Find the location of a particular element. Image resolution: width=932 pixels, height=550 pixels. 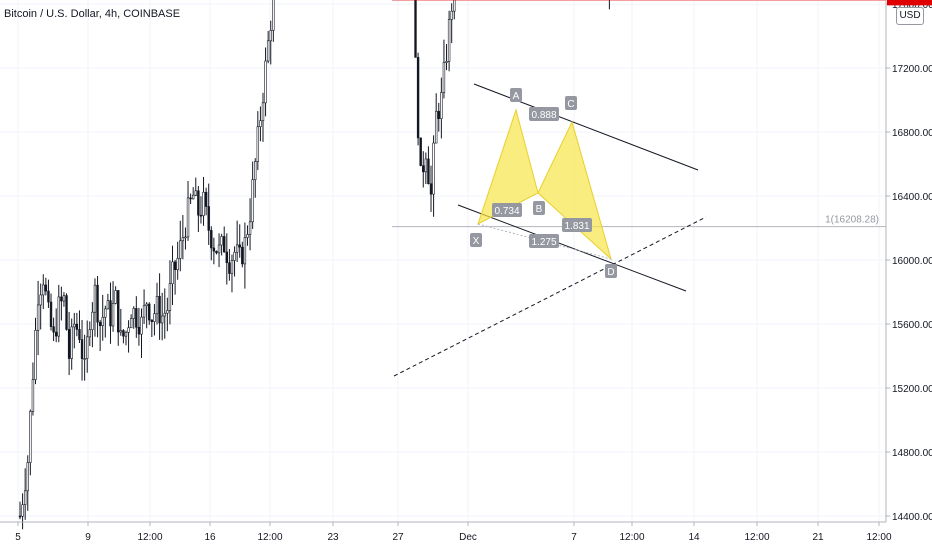

price-tick-label: 14400.00 is located at coordinates (912, 517).